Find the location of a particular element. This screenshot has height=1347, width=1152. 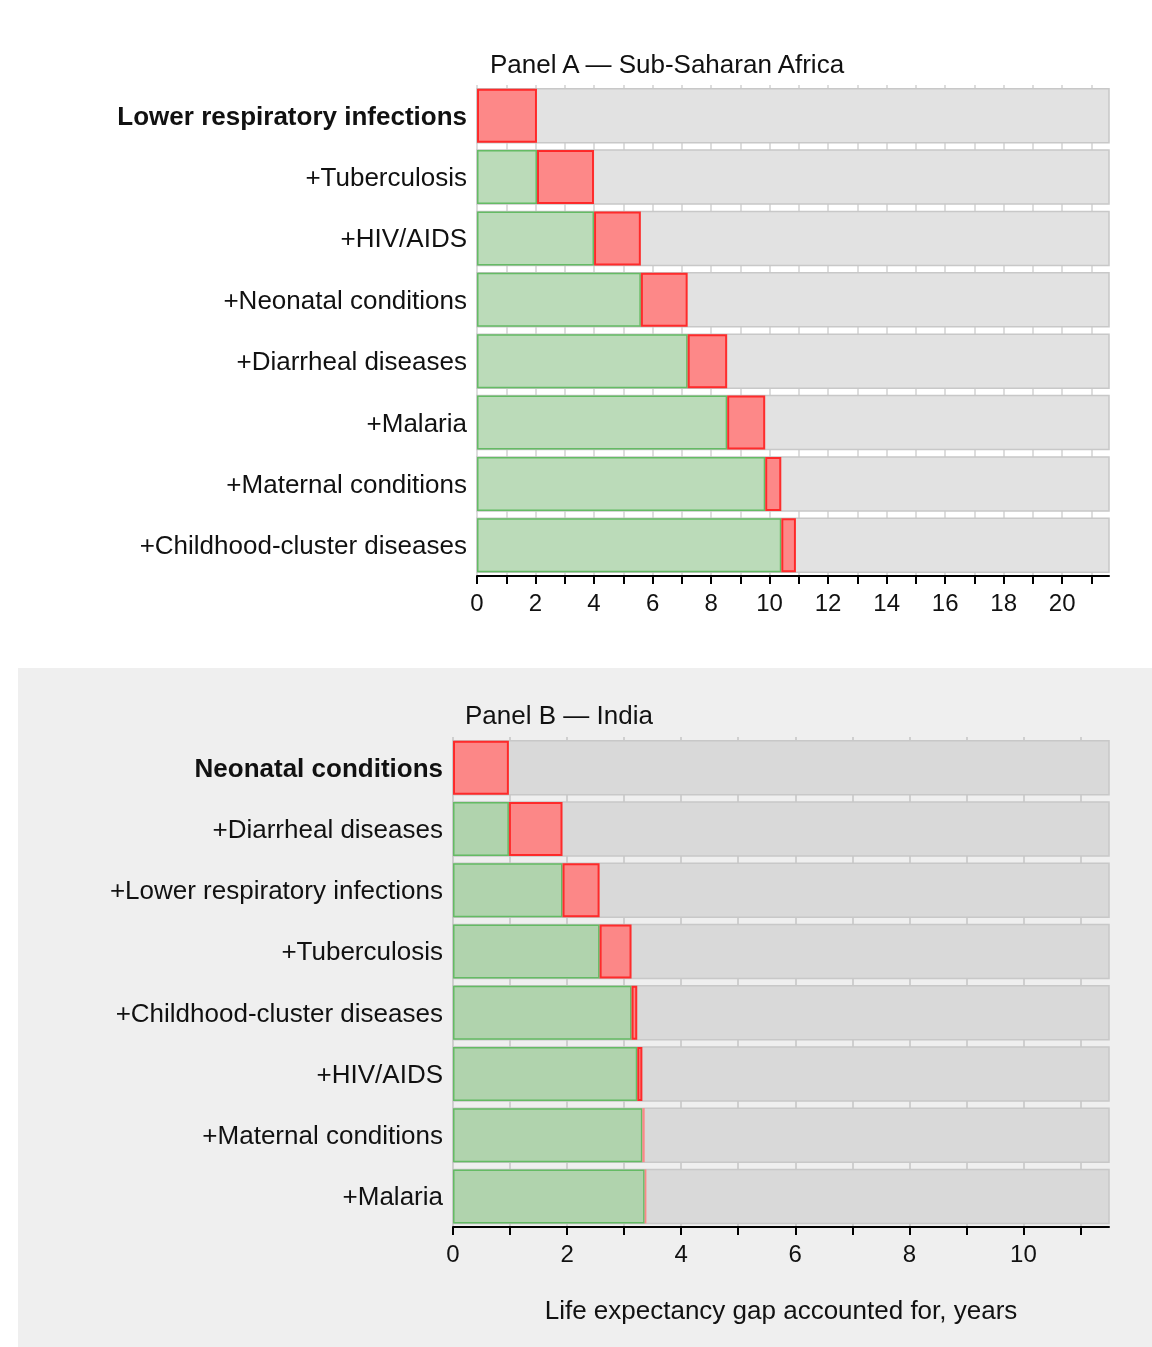

x-tick-label: 18 is located at coordinates (1004, 602).